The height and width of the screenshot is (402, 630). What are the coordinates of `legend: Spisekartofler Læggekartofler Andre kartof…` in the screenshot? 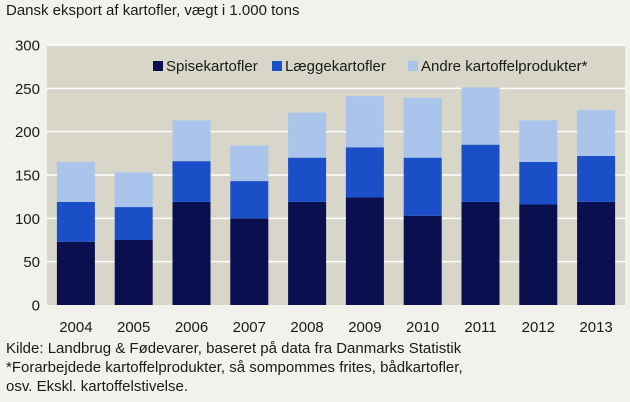 It's located at (370, 66).